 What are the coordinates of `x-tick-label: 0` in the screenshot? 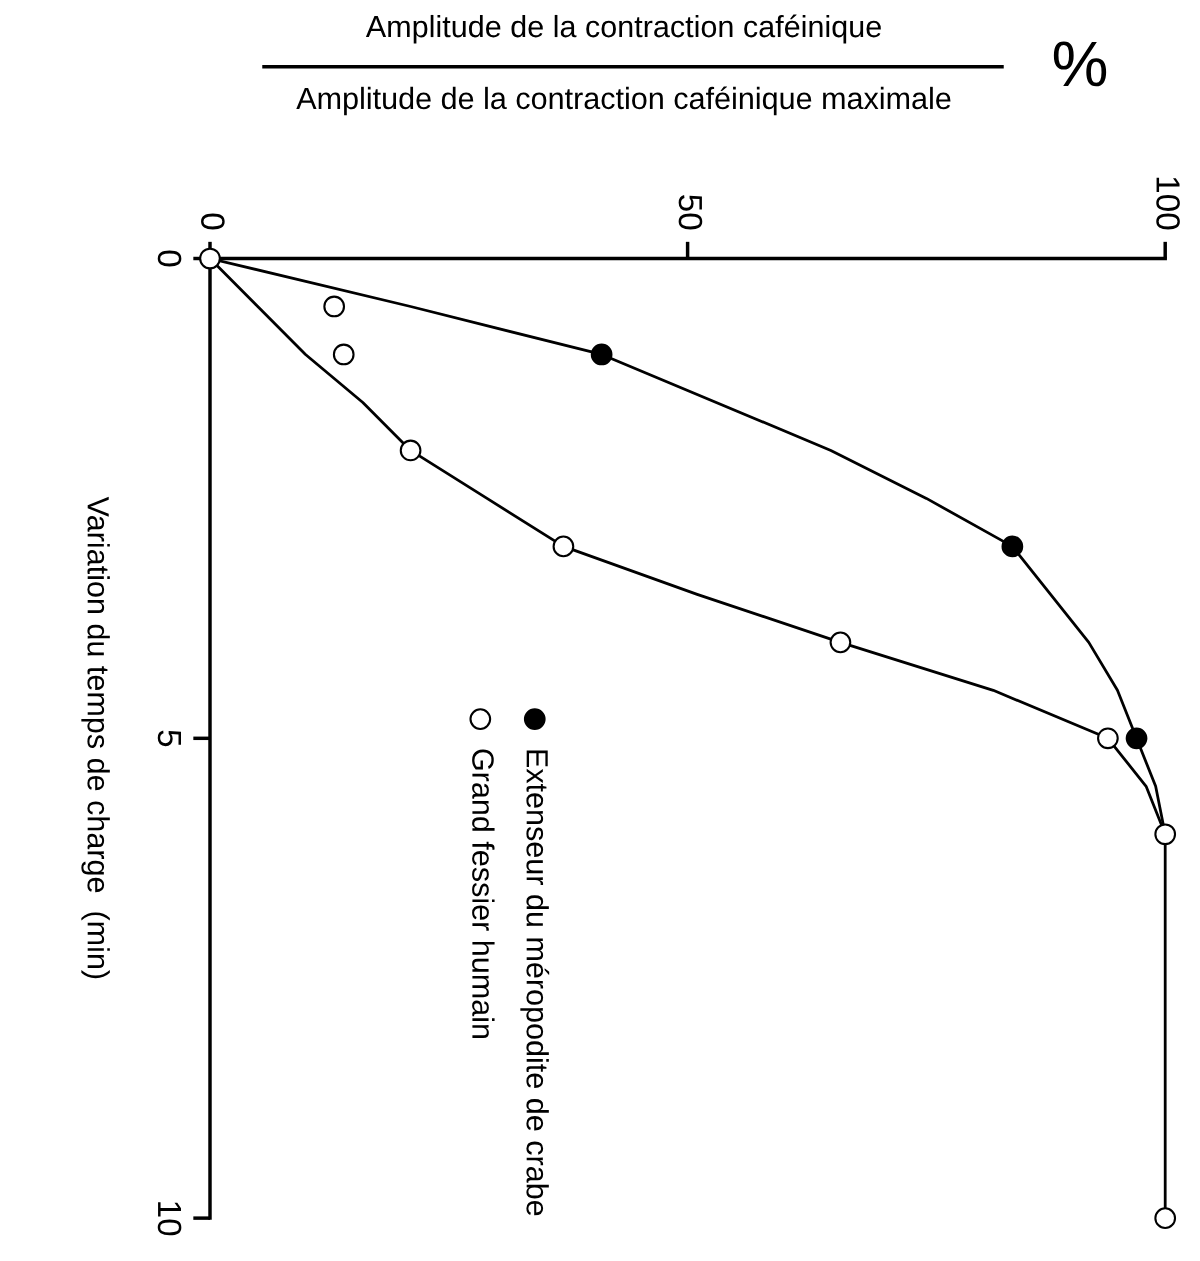 It's located at (213, 221).